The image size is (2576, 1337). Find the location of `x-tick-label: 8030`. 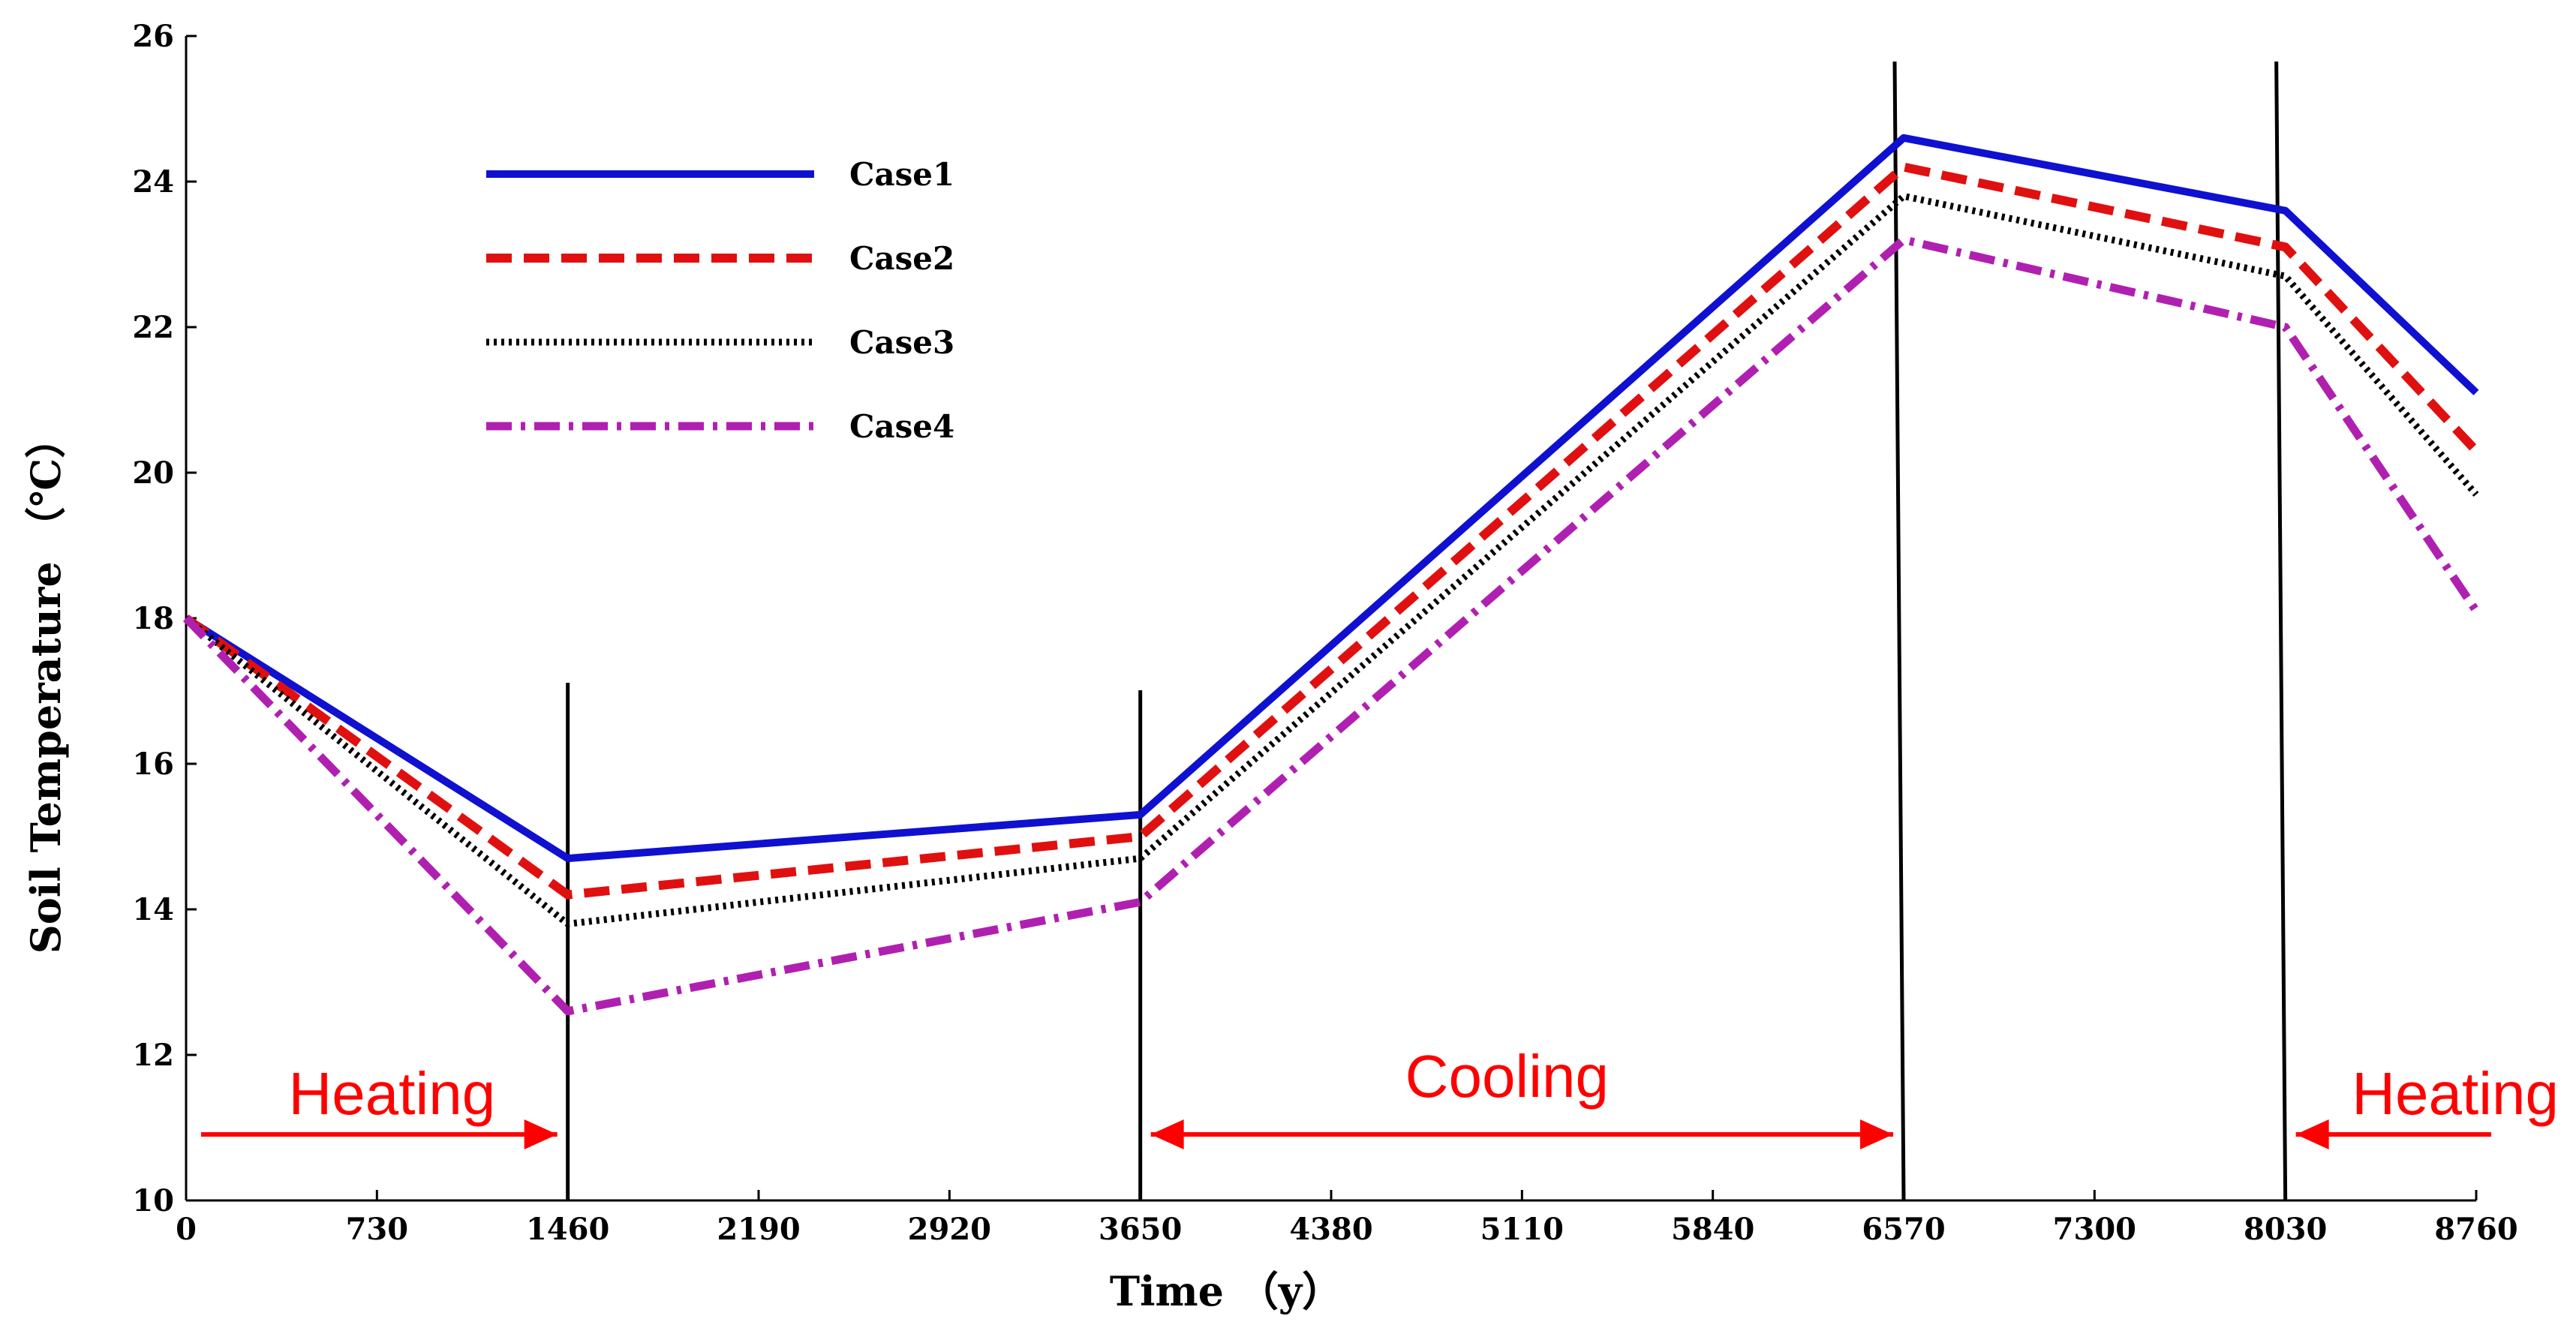

x-tick-label: 8030 is located at coordinates (2285, 1229).